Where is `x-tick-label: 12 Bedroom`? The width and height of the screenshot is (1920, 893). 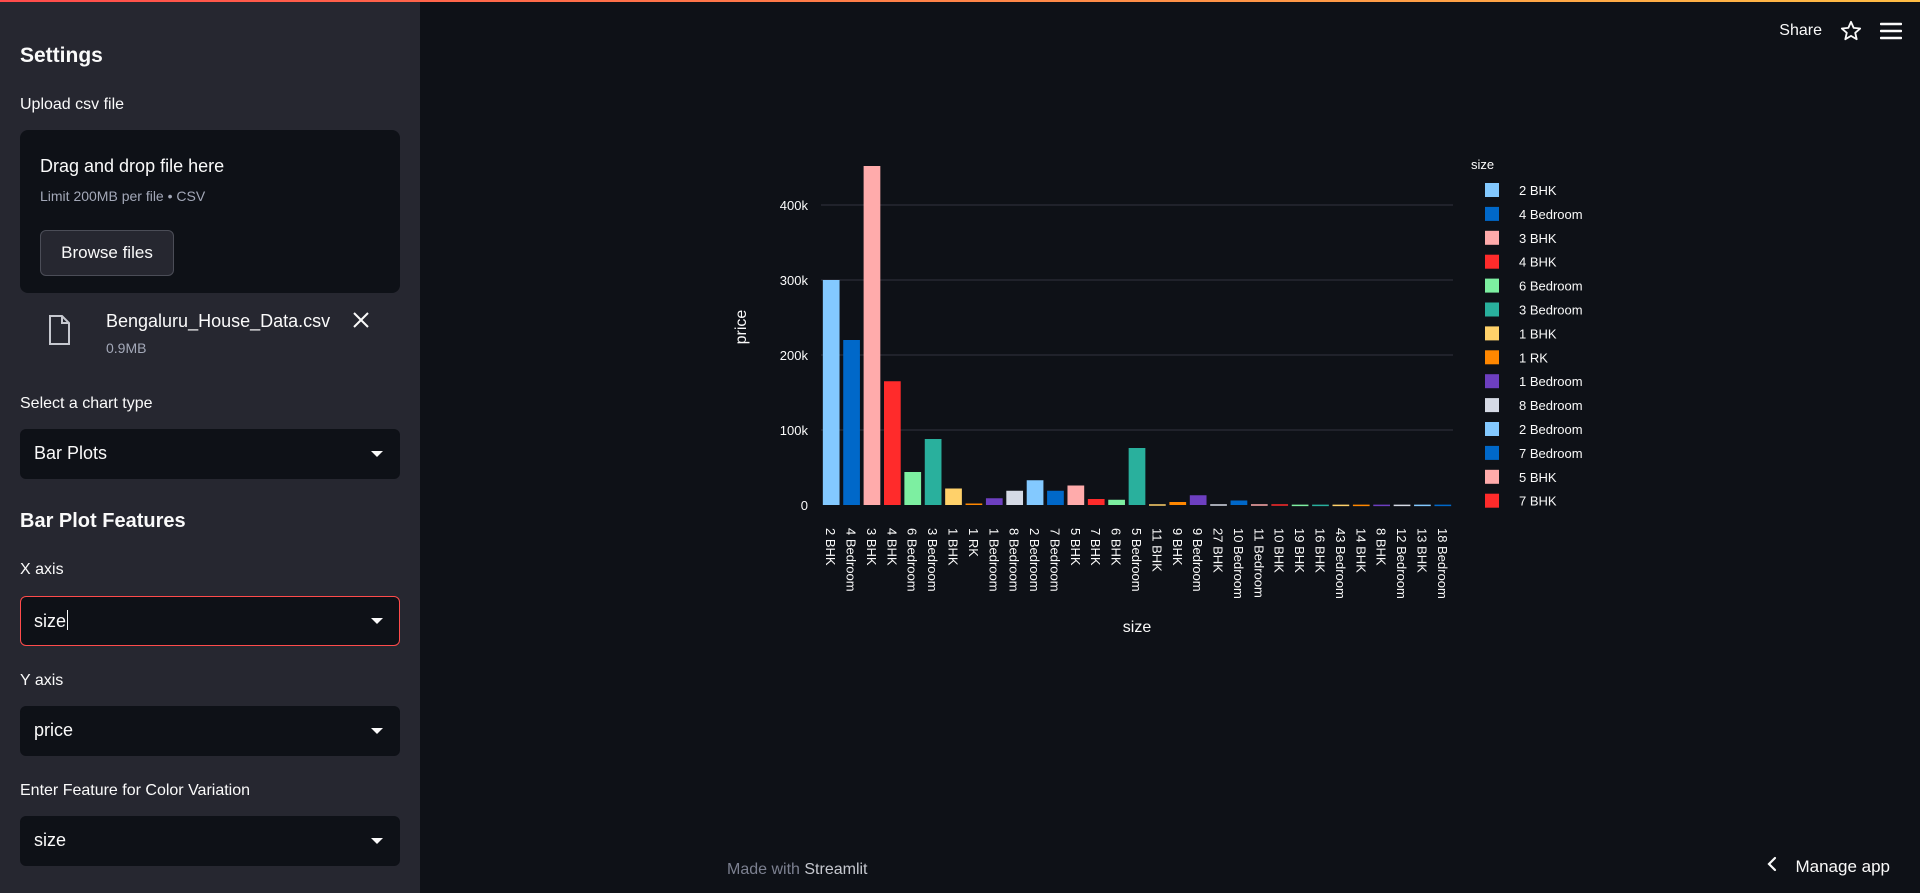 x-tick-label: 12 Bedroom is located at coordinates (1401, 563).